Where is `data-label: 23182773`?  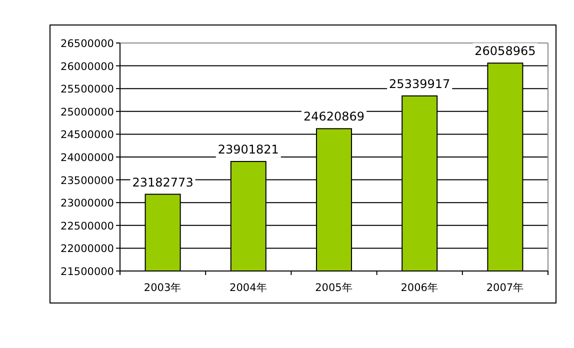
data-label: 23182773 is located at coordinates (163, 182).